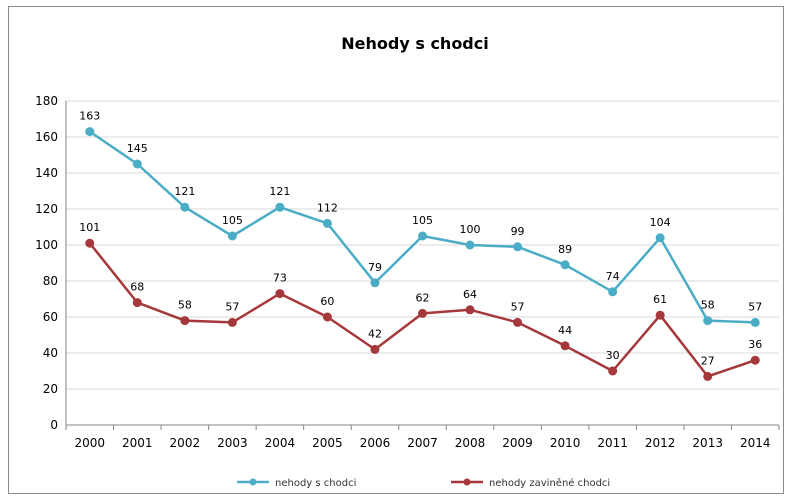 Image resolution: width=792 pixels, height=502 pixels. What do you see at coordinates (46, 101) in the screenshot?
I see `y-tick-label: 180` at bounding box center [46, 101].